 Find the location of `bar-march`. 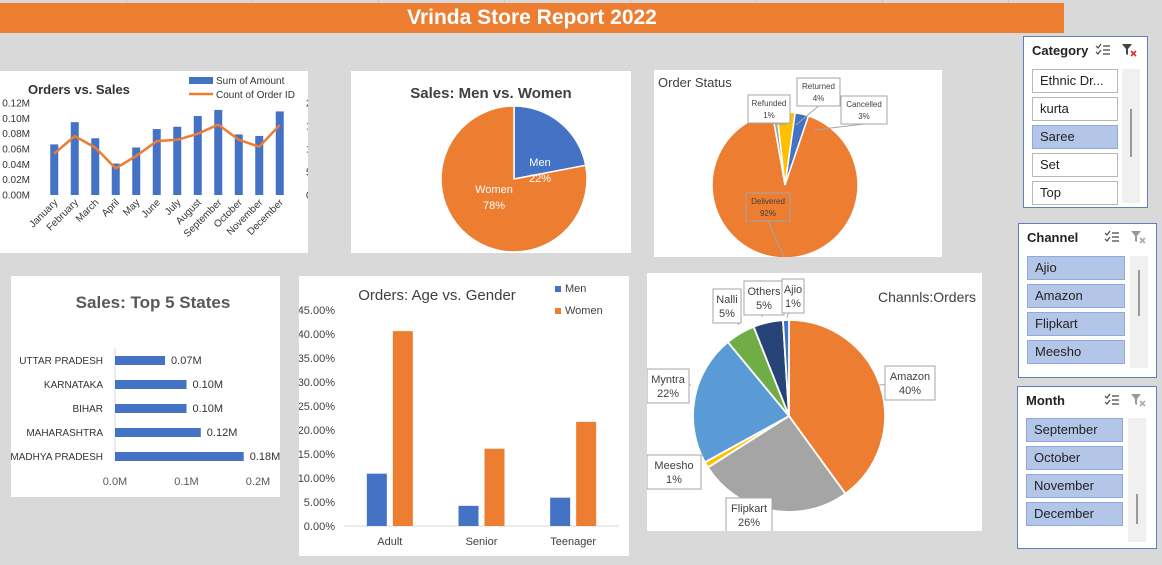

bar-march is located at coordinates (95, 166).